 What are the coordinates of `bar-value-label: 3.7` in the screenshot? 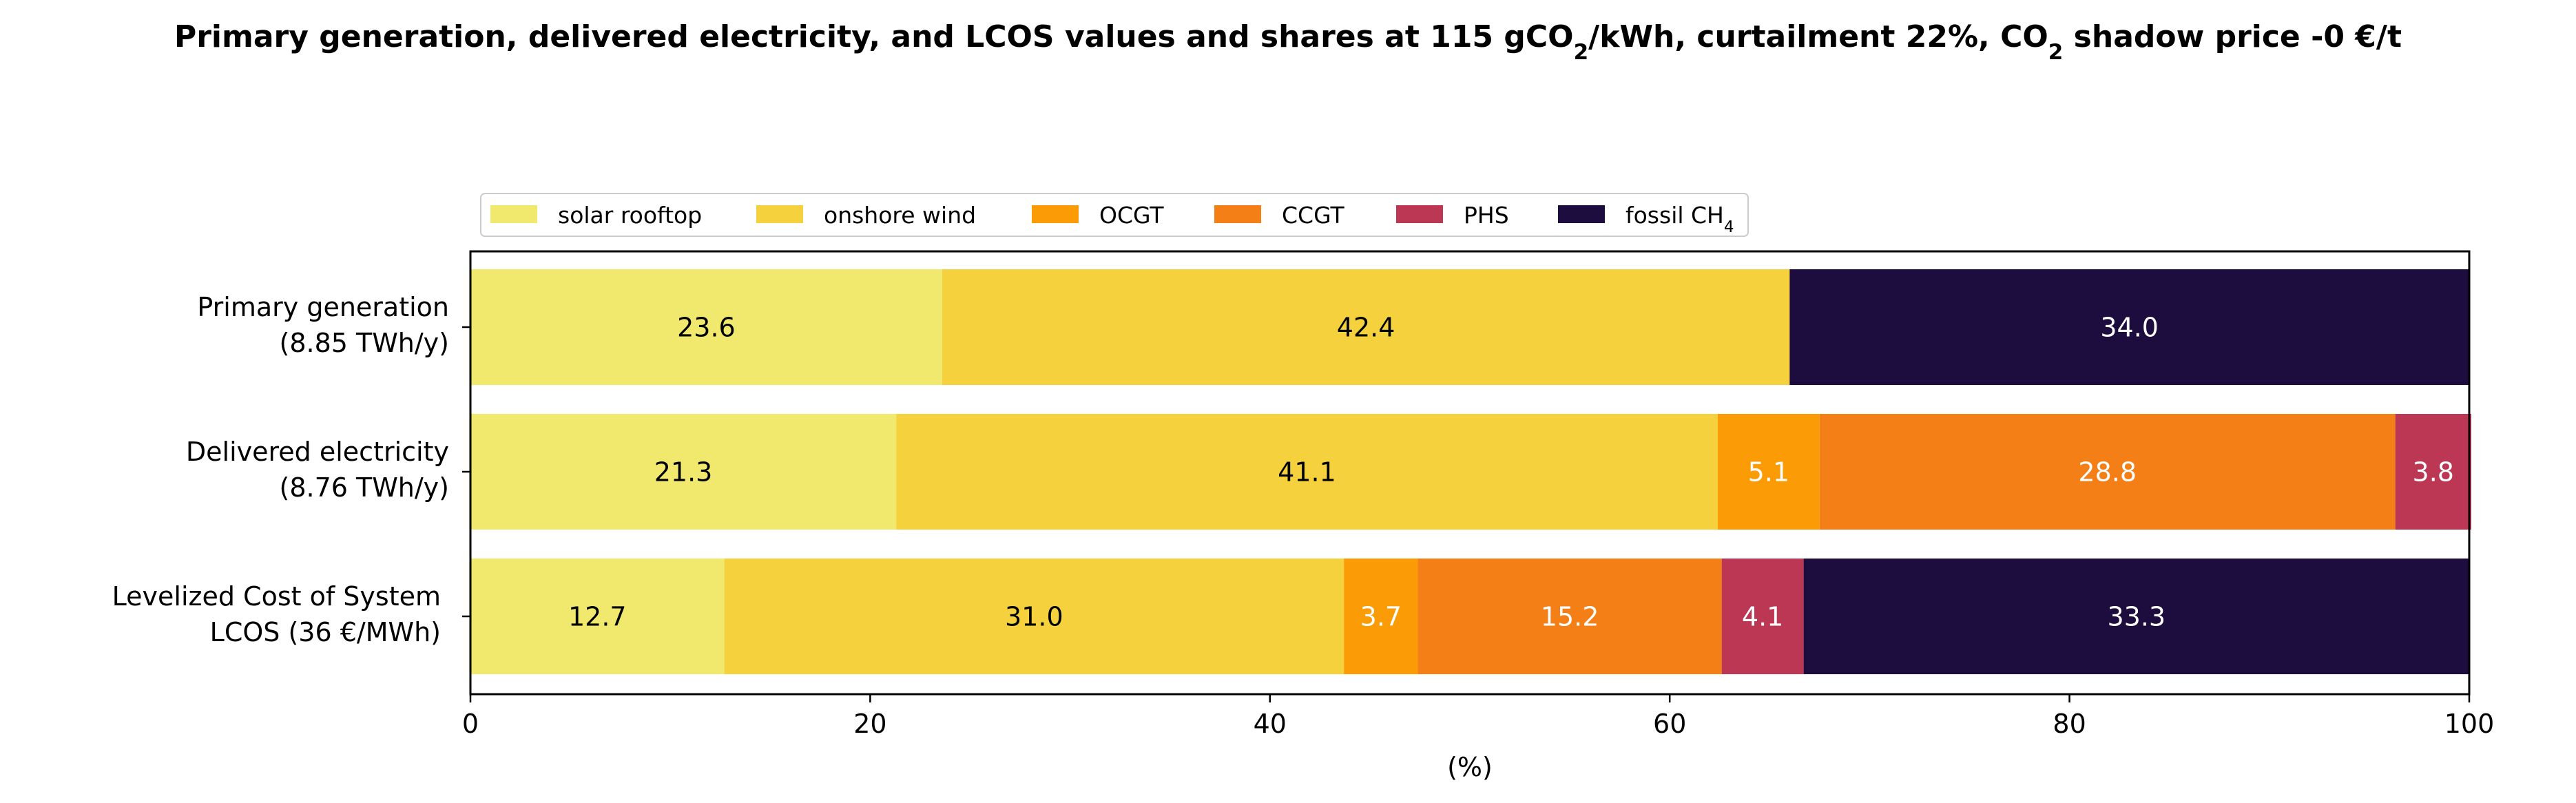 It's located at (1381, 617).